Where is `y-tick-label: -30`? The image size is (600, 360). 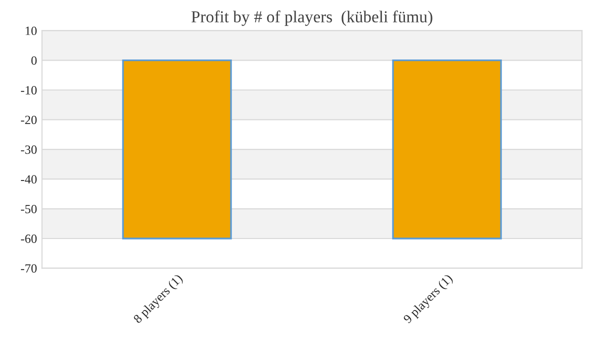
y-tick-label: -30 is located at coordinates (28, 149).